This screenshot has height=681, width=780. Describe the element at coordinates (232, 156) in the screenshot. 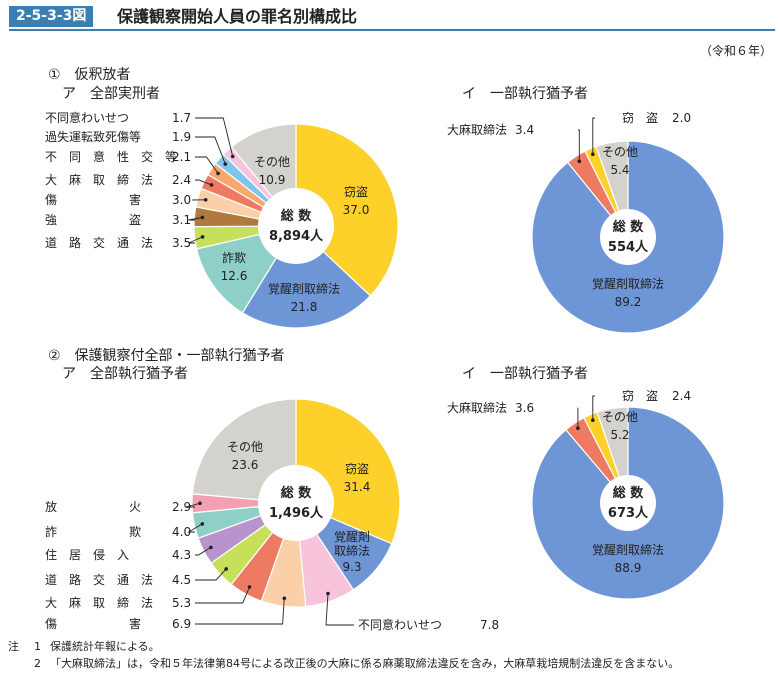

I see `p1a-slice-9-leader-dot` at that location.